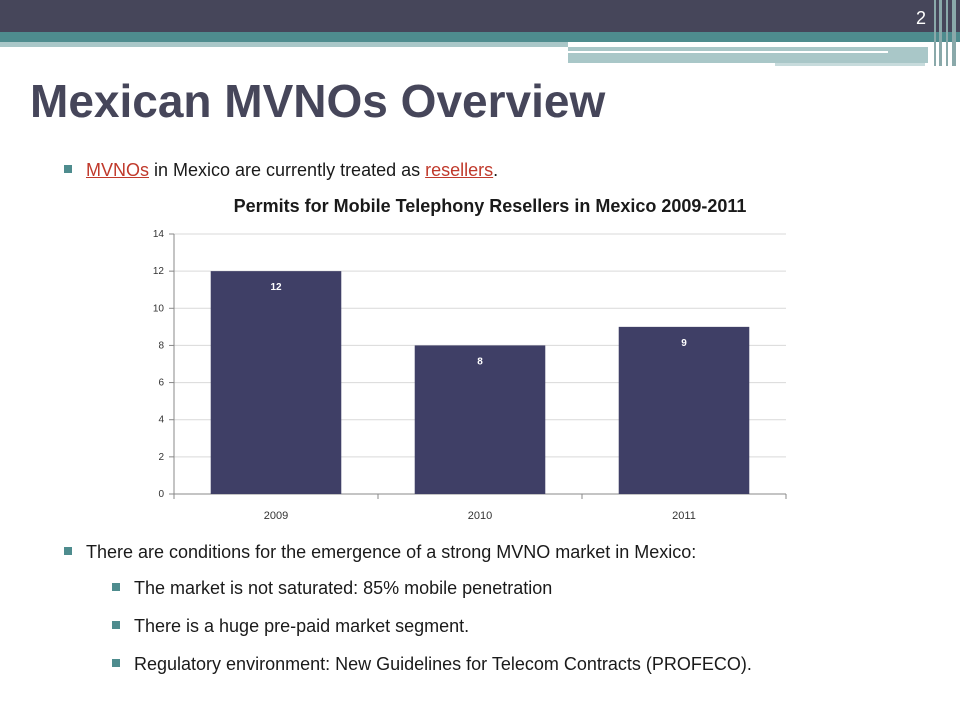 Image resolution: width=960 pixels, height=720 pixels. Describe the element at coordinates (850, 64) in the screenshot. I see `accent-strip-thin` at that location.